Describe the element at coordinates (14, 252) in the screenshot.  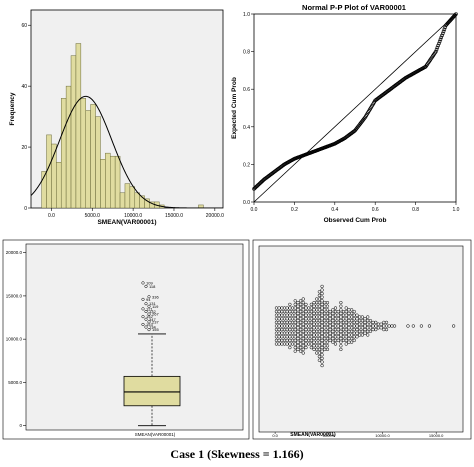
I see `boxplot-ytick-label: 20000.0` at that location.